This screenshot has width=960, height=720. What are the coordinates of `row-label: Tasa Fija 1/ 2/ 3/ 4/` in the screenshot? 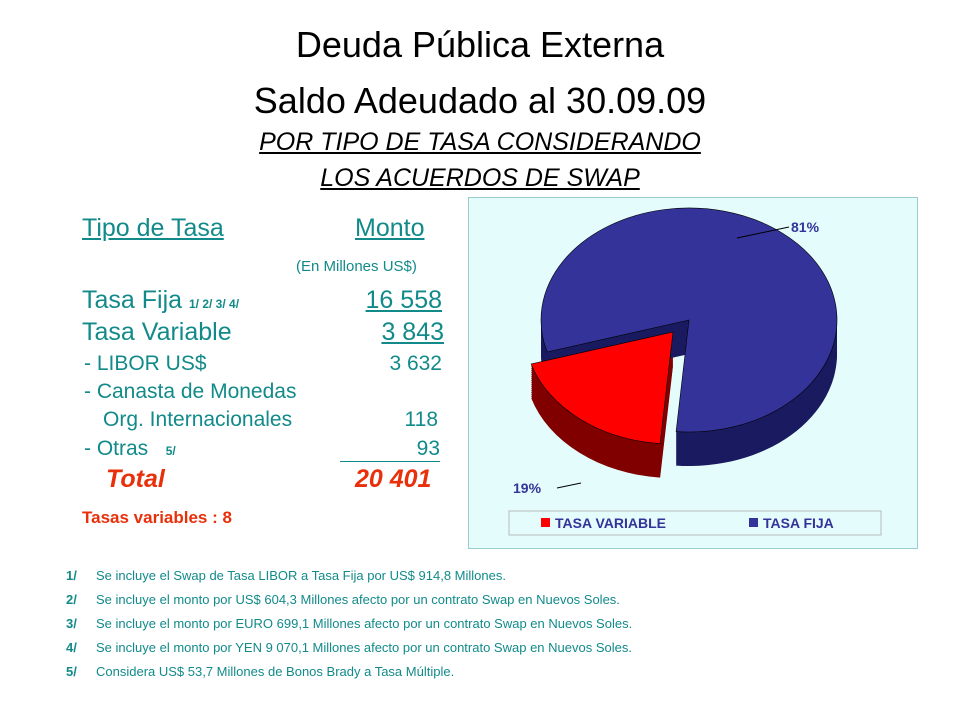 It's located at (160, 300).